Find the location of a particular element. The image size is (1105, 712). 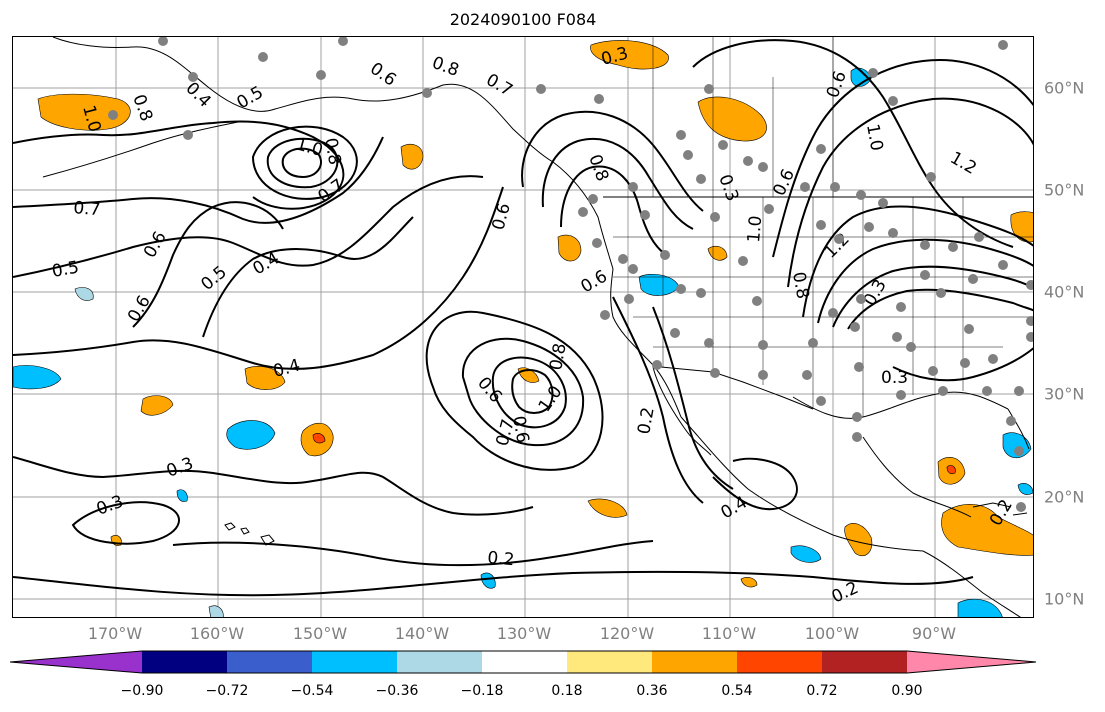

contour-label: 0.5 is located at coordinates (65, 270).